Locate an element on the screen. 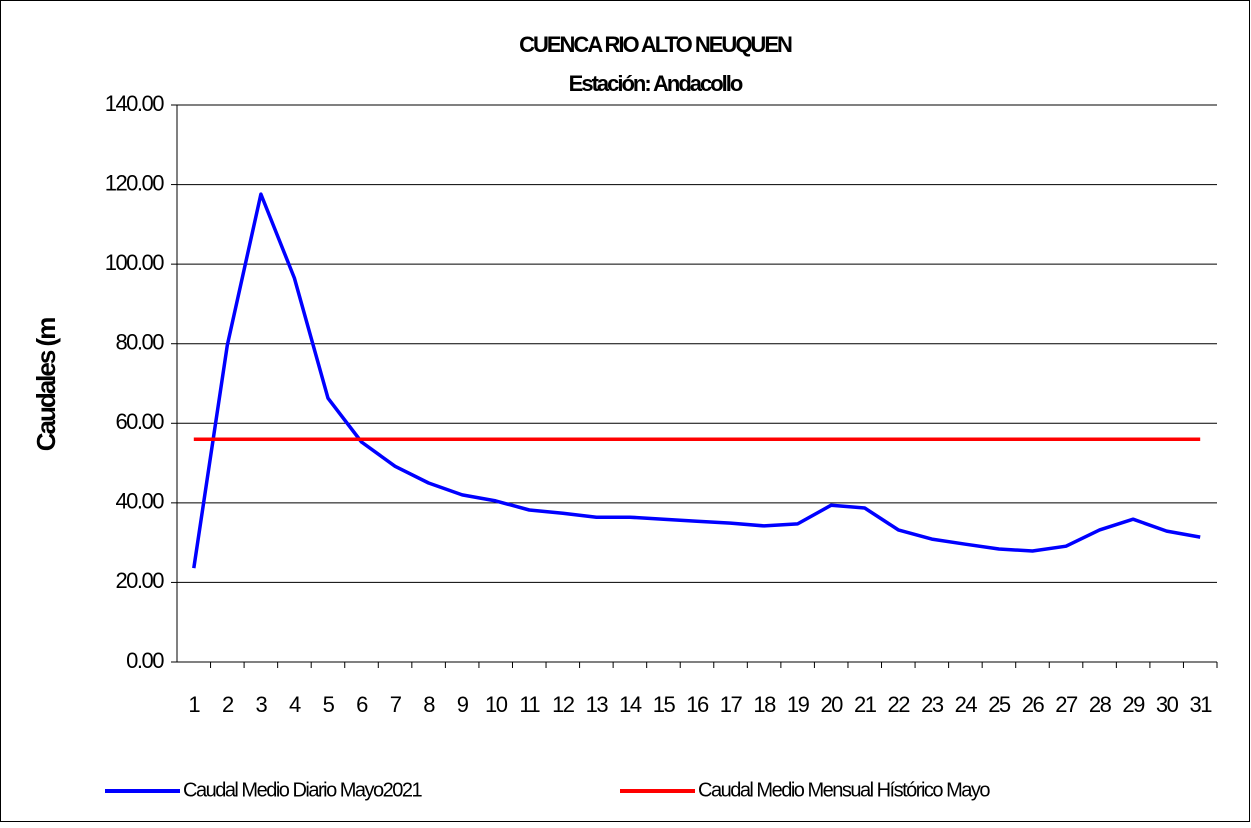 Image resolution: width=1251 pixels, height=828 pixels. x-tick-label: 25 is located at coordinates (999, 704).